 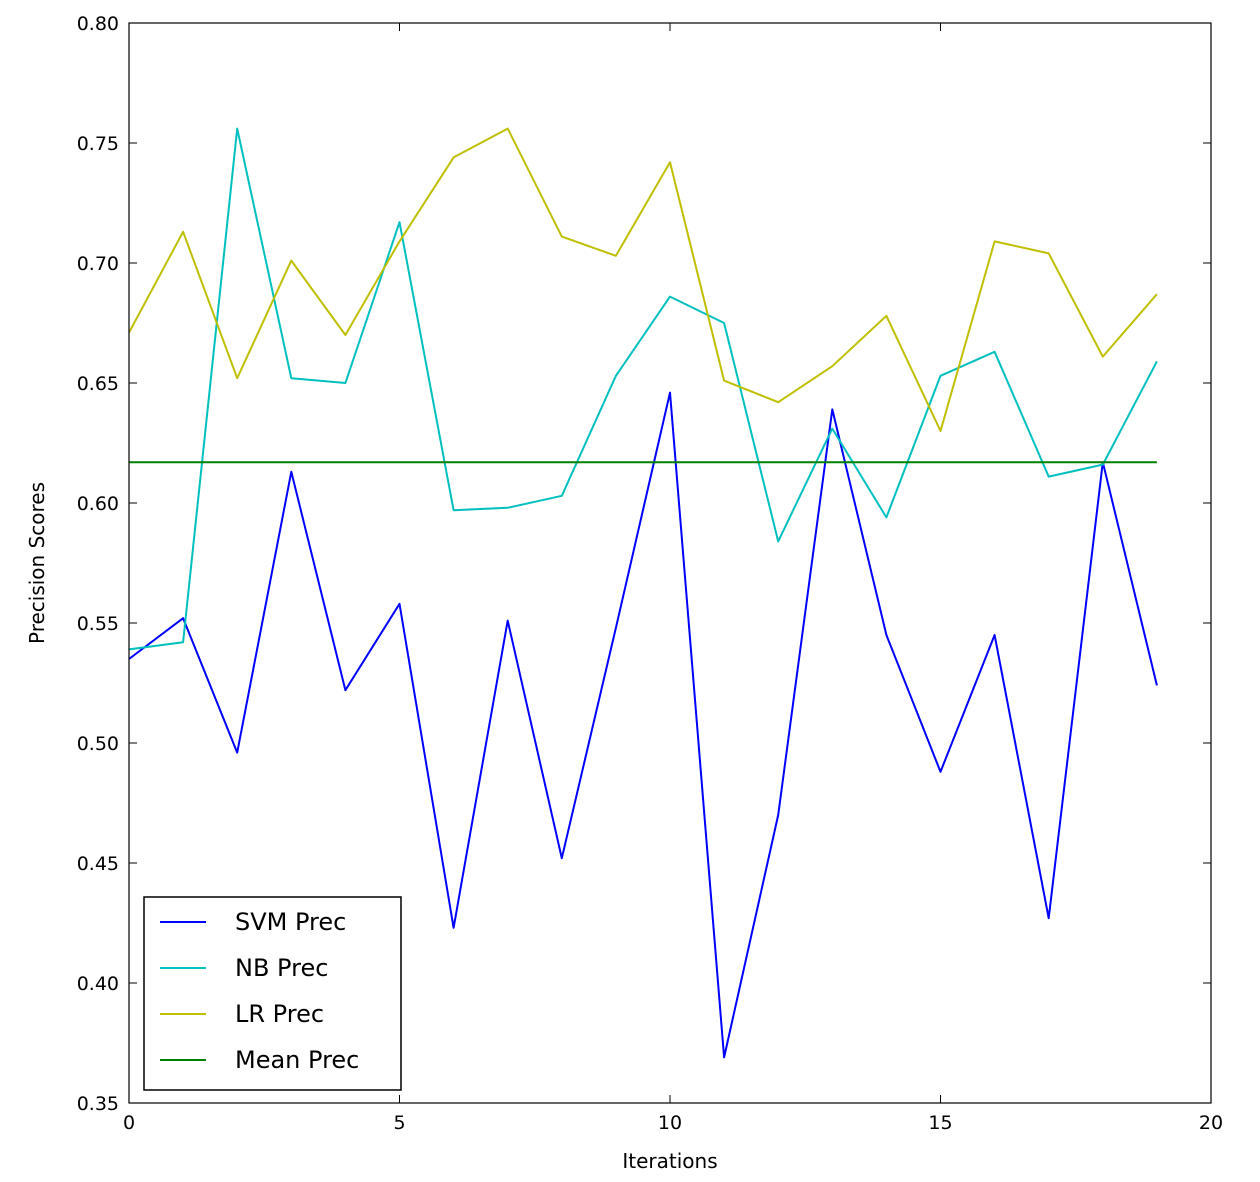 I want to click on legend-label-lr-prec: LR Prec, so click(x=279, y=1014).